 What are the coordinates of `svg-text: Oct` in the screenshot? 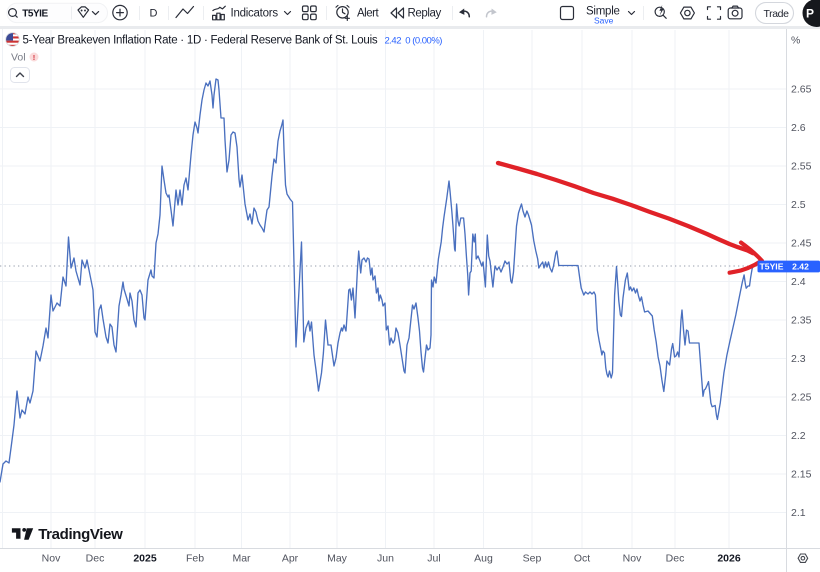 It's located at (582, 559).